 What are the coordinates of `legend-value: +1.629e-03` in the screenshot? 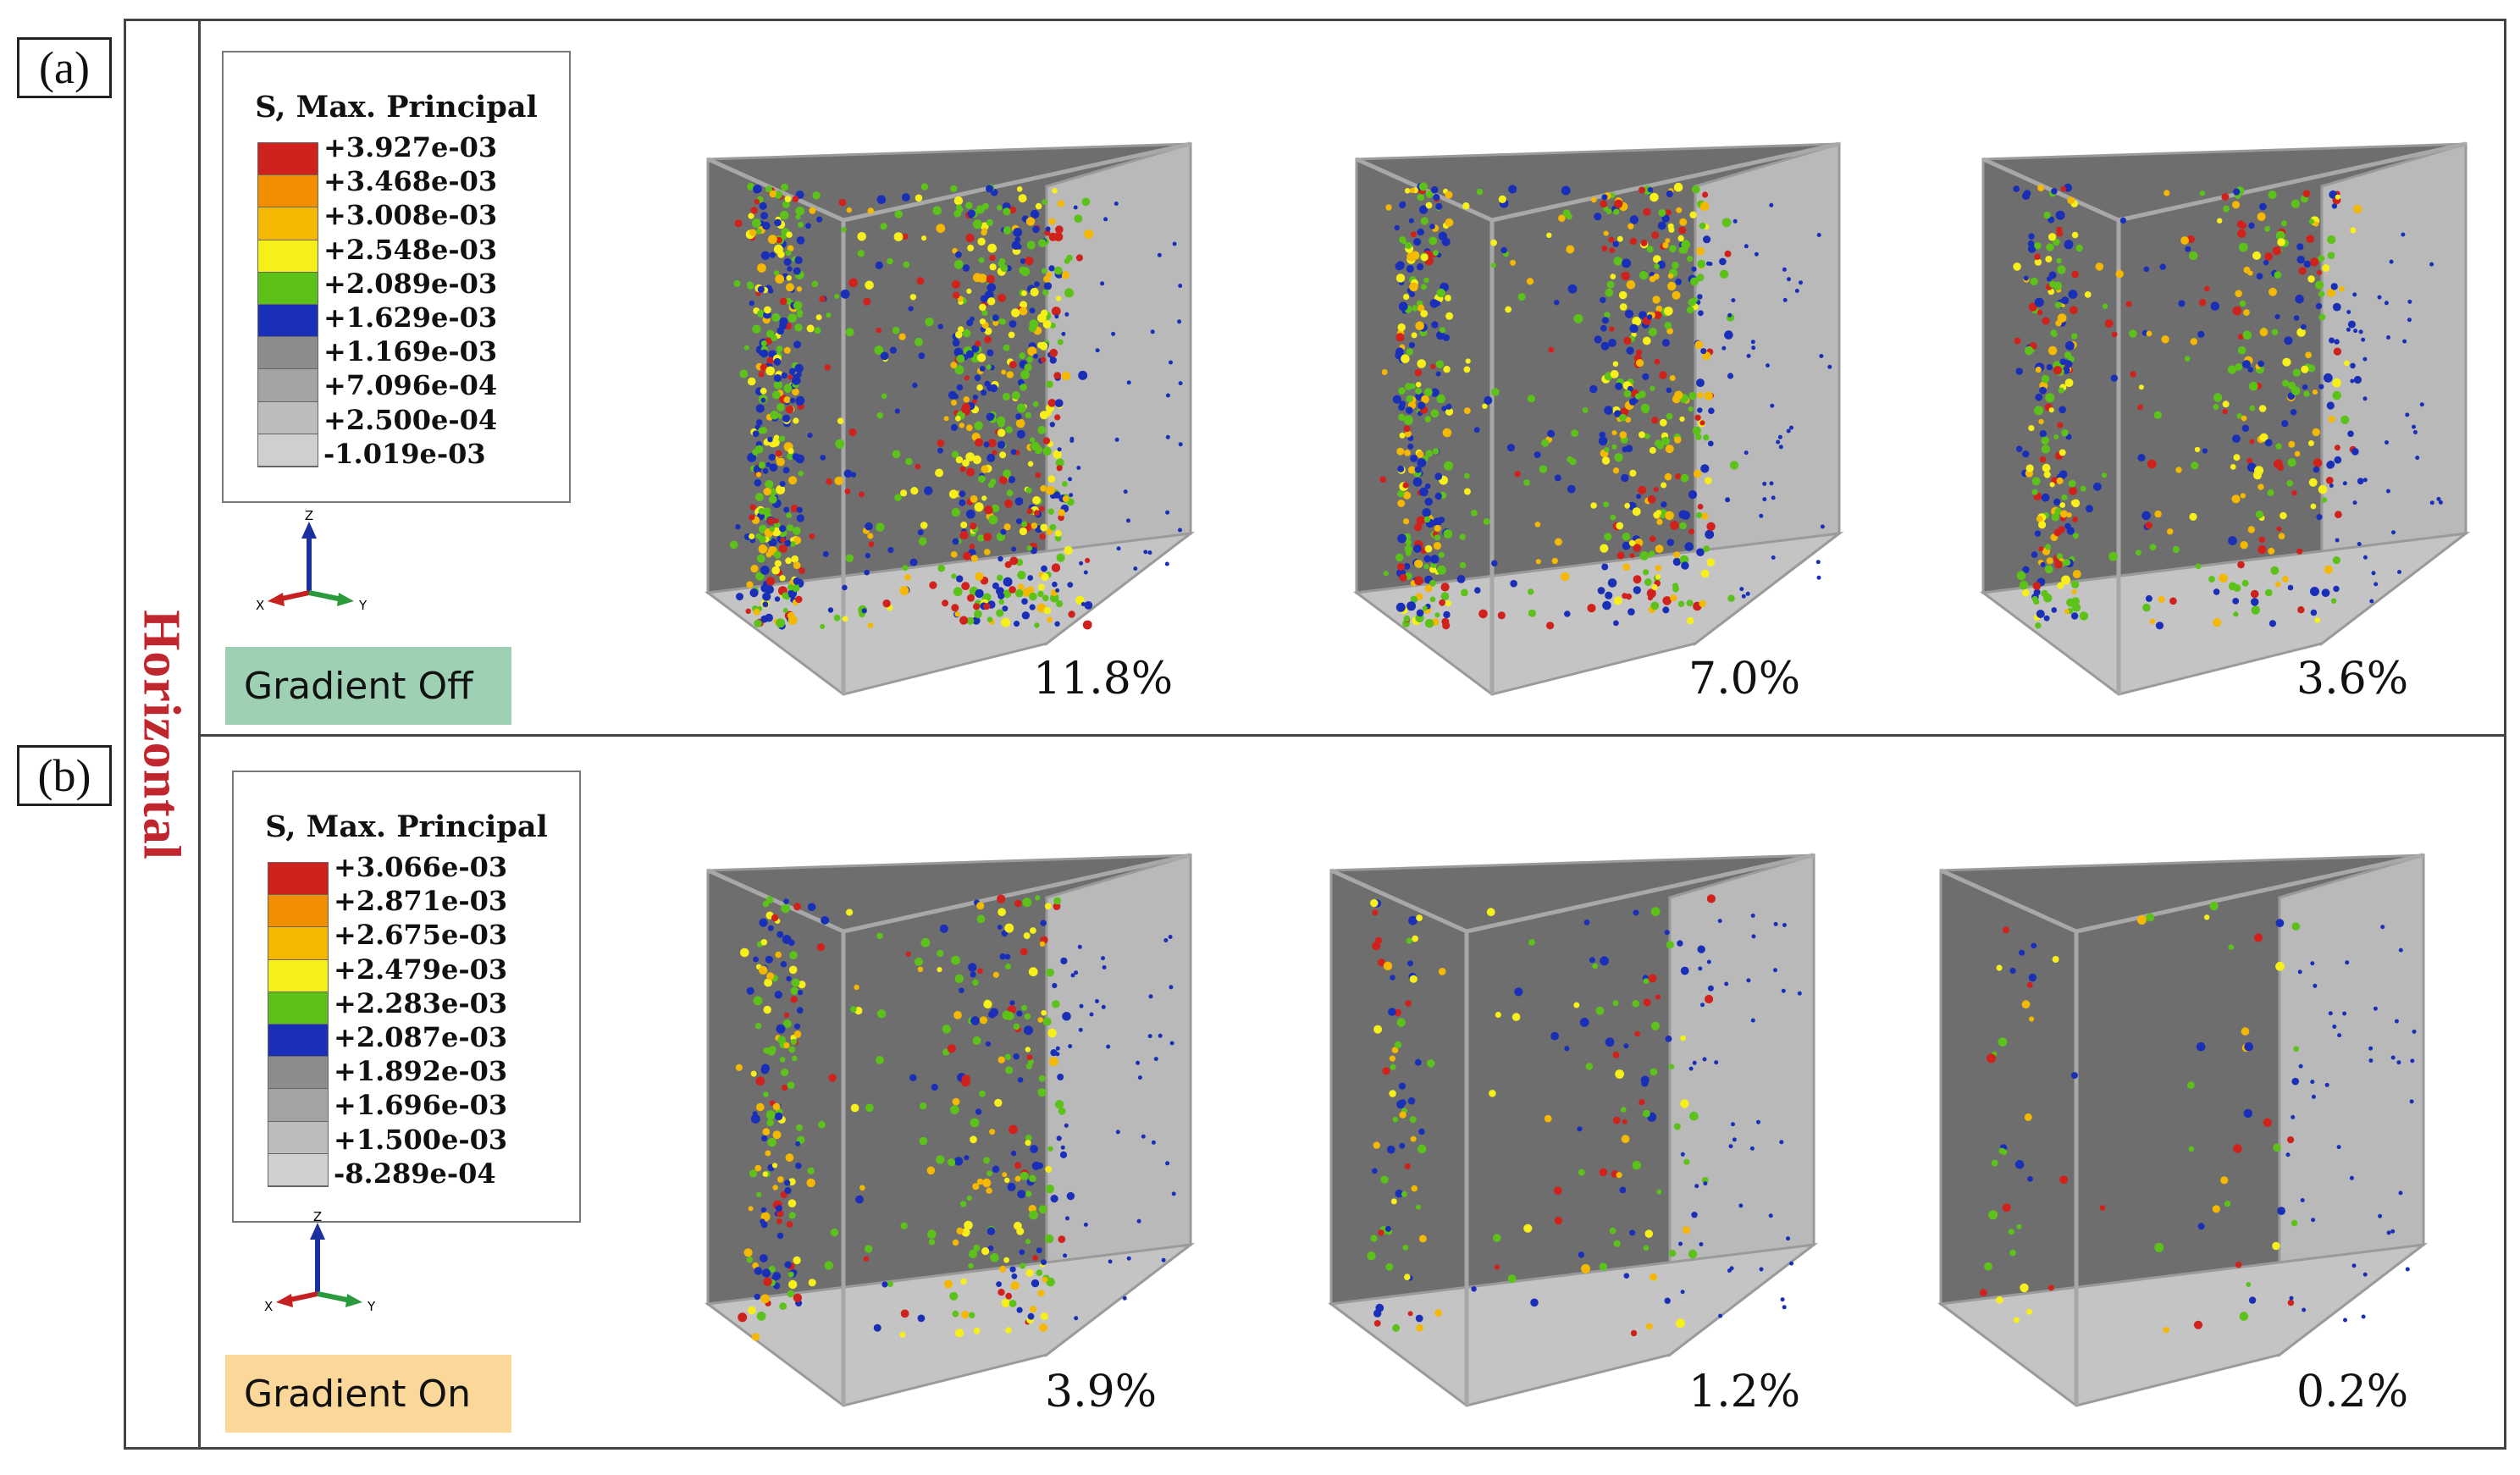 It's located at (410, 317).